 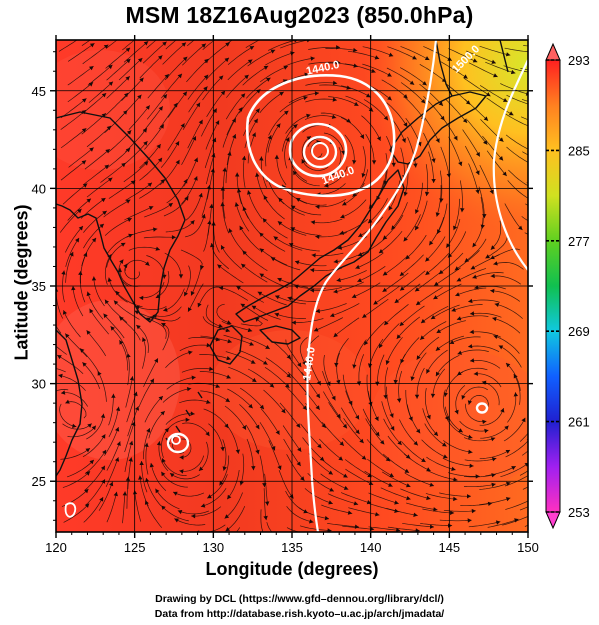 What do you see at coordinates (56, 547) in the screenshot?
I see `x-tick-label: 120` at bounding box center [56, 547].